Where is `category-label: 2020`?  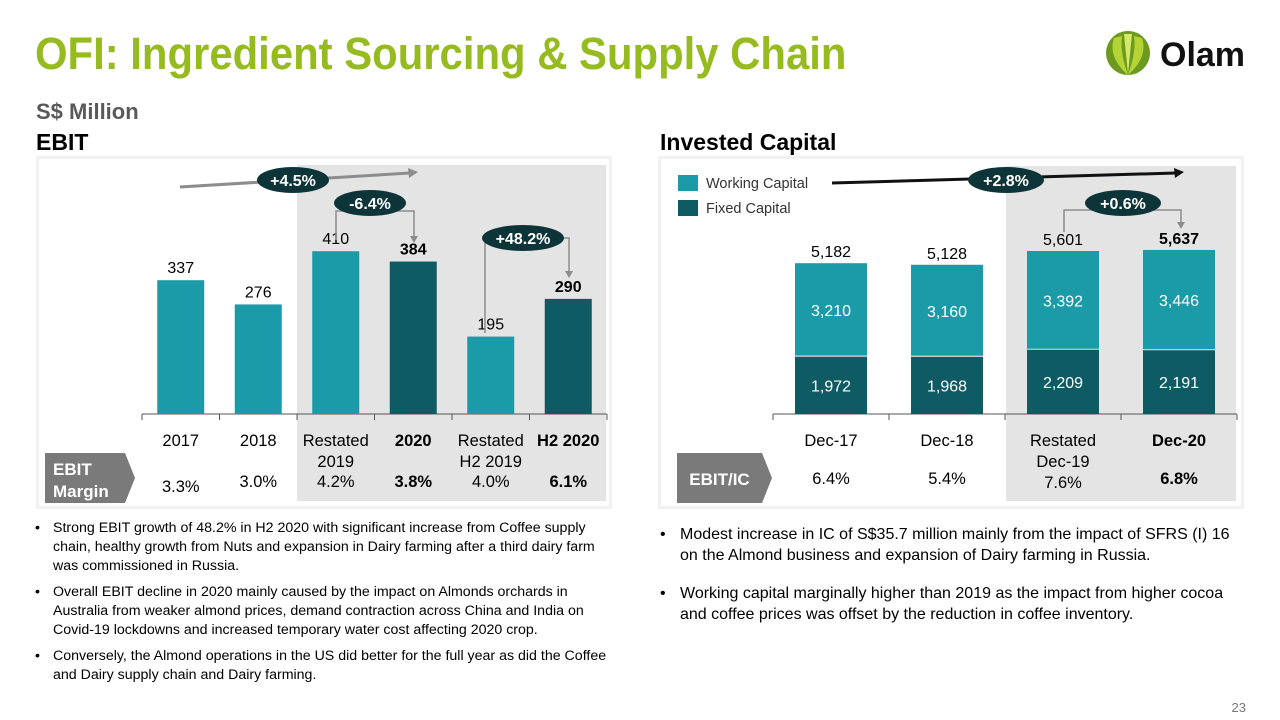 category-label: 2020 is located at coordinates (413, 441).